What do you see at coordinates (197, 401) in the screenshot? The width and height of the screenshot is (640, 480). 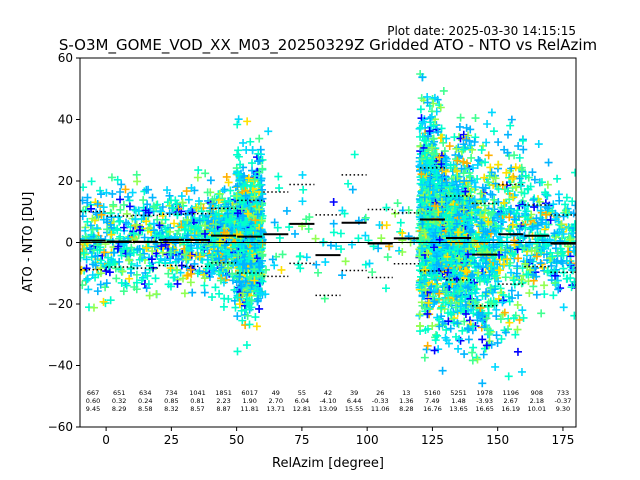 I see `bin-mean-label: 0.81` at bounding box center [197, 401].